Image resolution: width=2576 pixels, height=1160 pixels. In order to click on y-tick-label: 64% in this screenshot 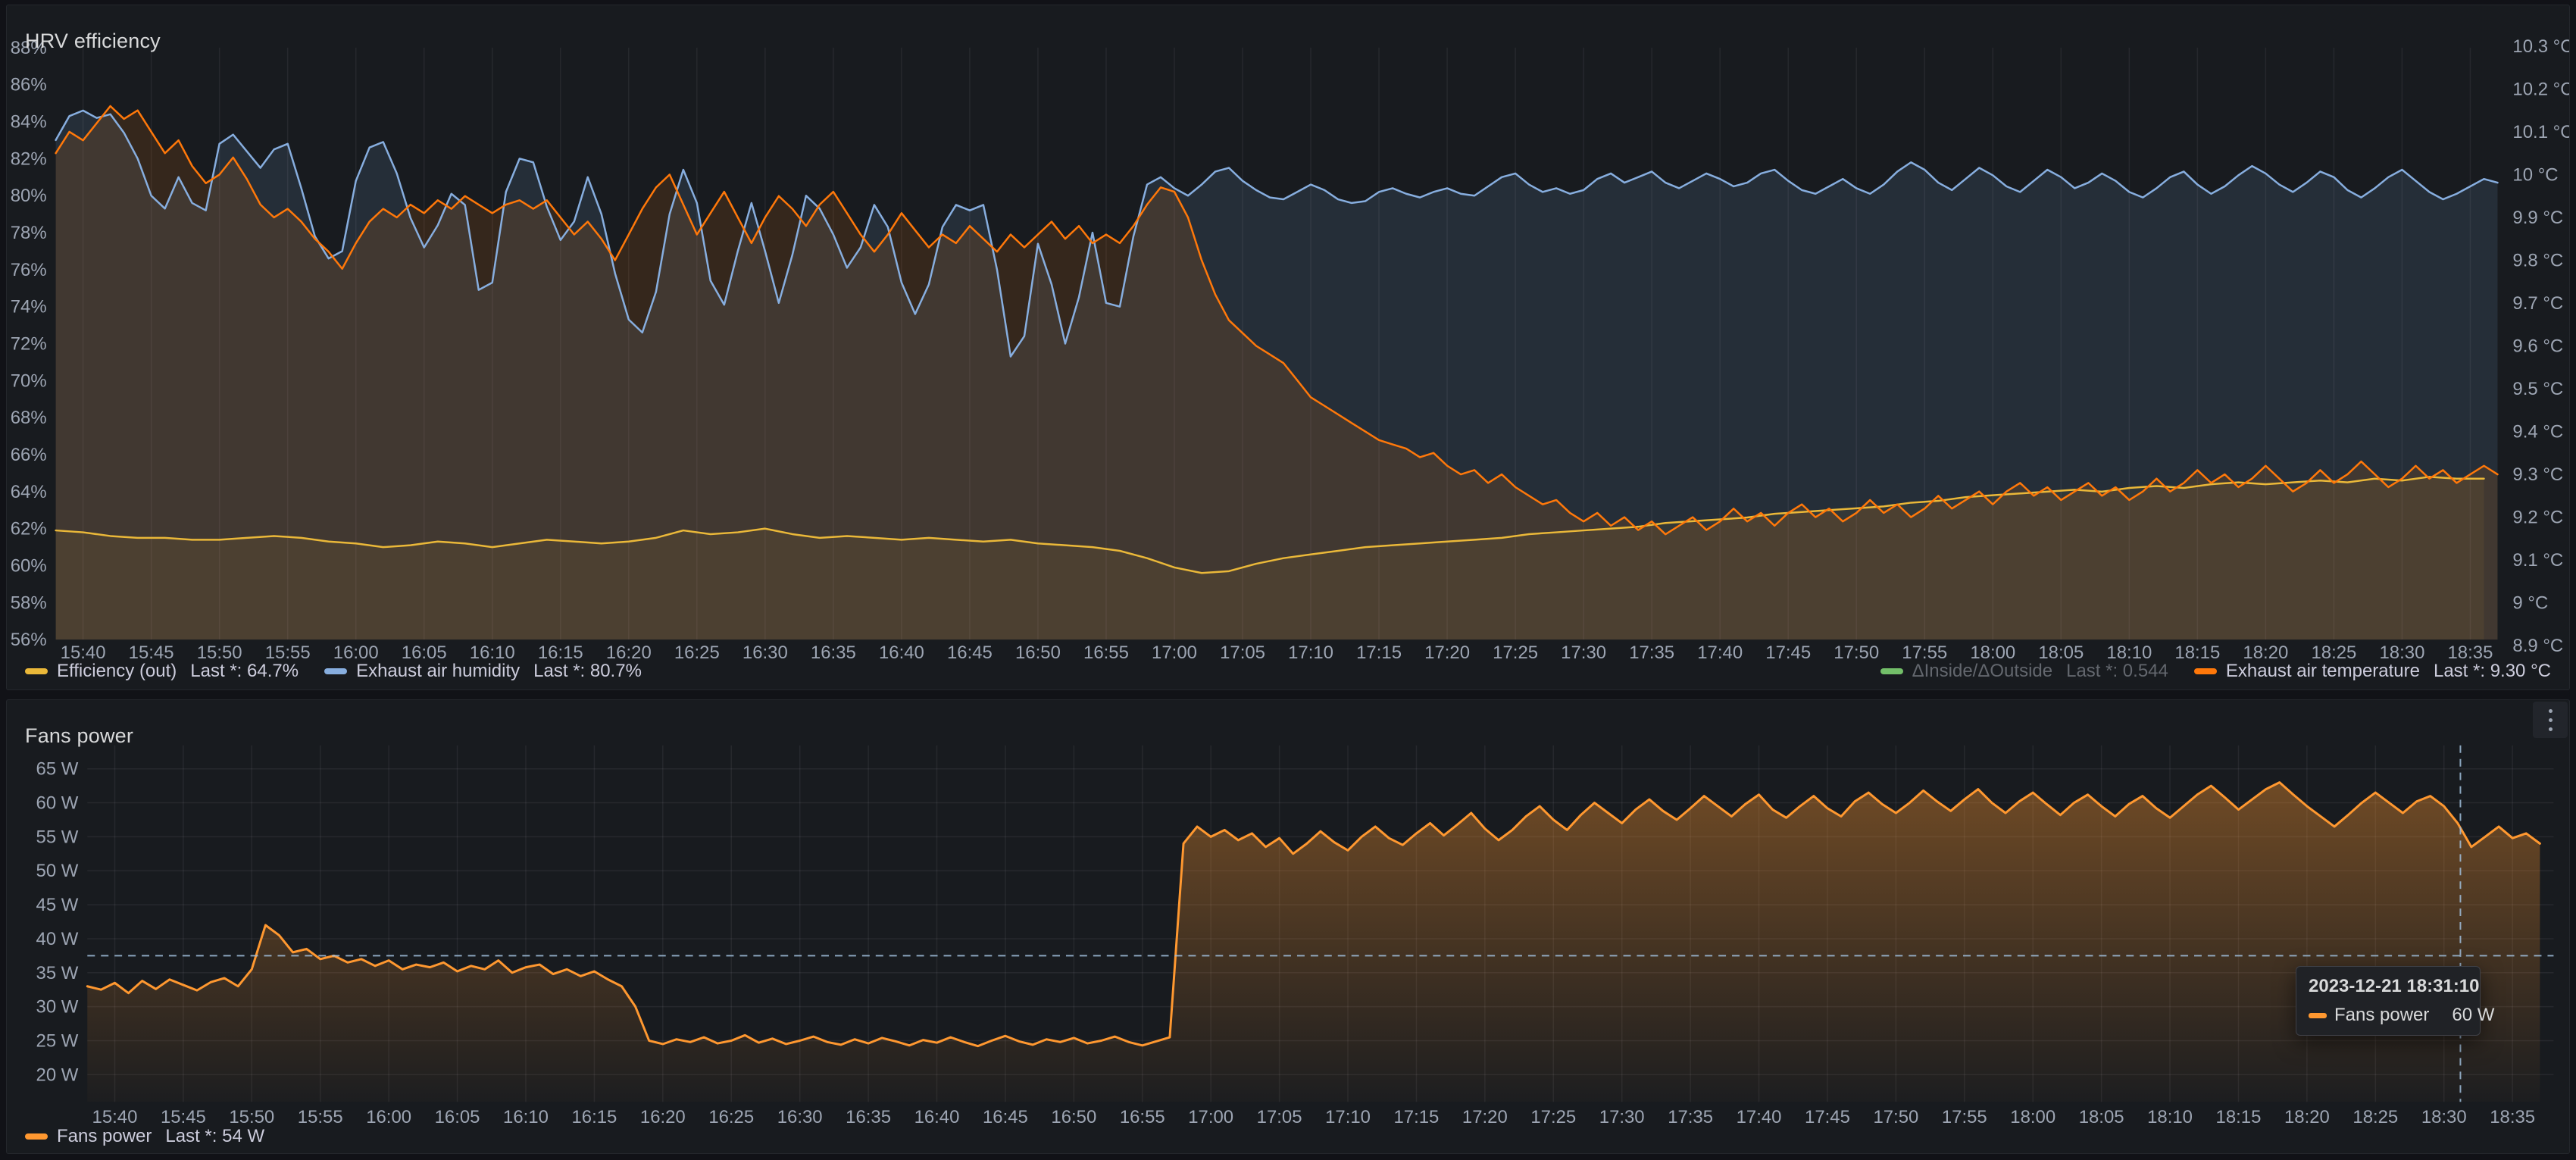, I will do `click(29, 492)`.